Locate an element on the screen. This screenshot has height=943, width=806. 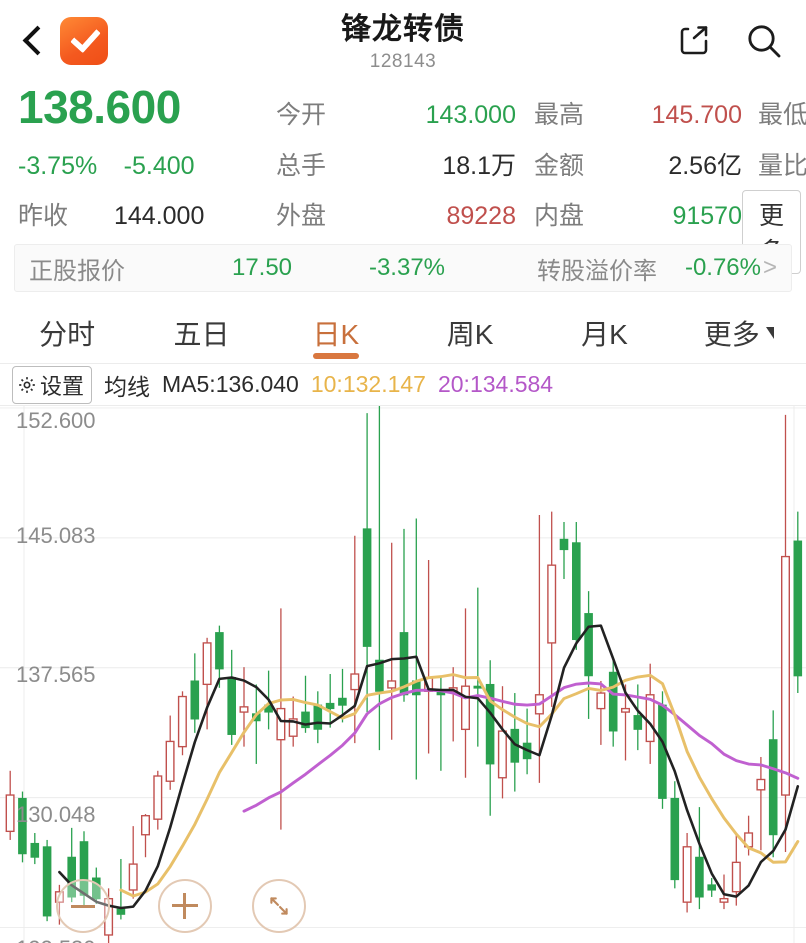
app-logo-check-icon is located at coordinates (84, 41).